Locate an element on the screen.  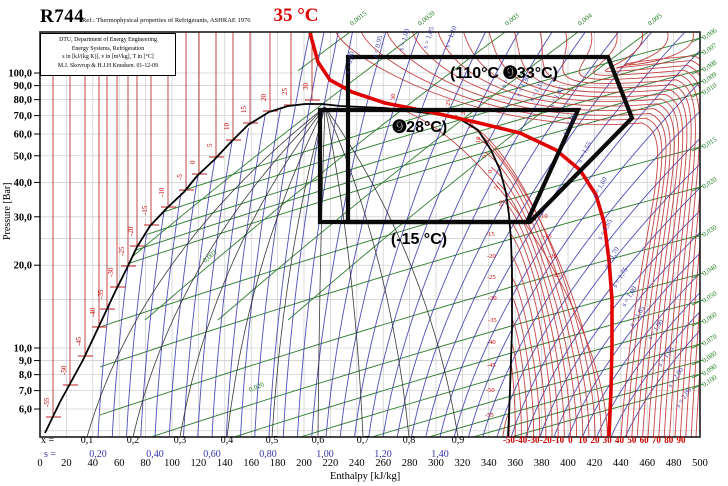
svg-text: 0,80 is located at coordinates (268, 454).